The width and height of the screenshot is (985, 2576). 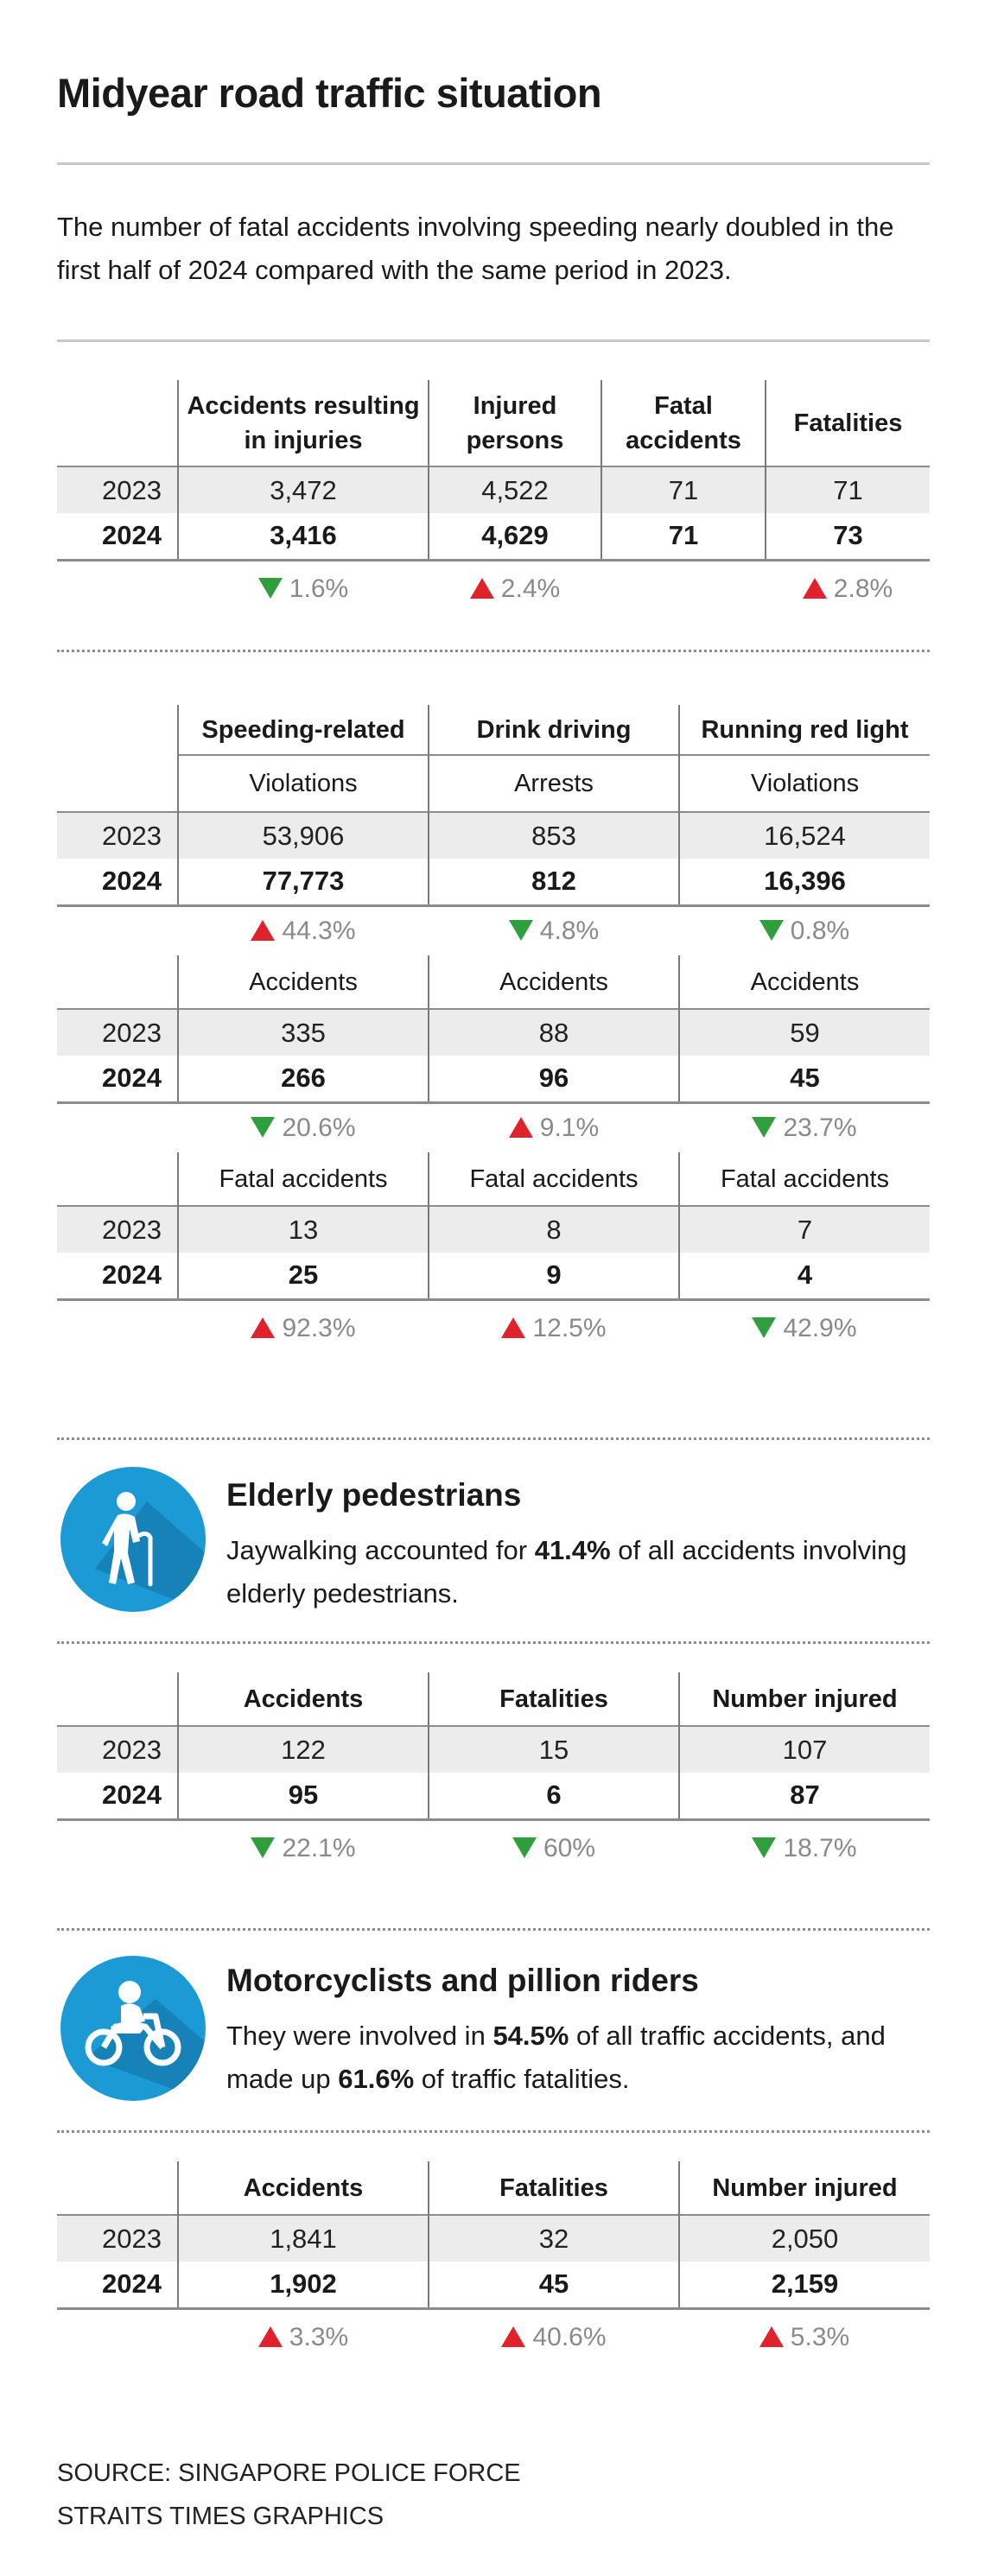 What do you see at coordinates (303, 730) in the screenshot?
I see `column-header: Speeding-related` at bounding box center [303, 730].